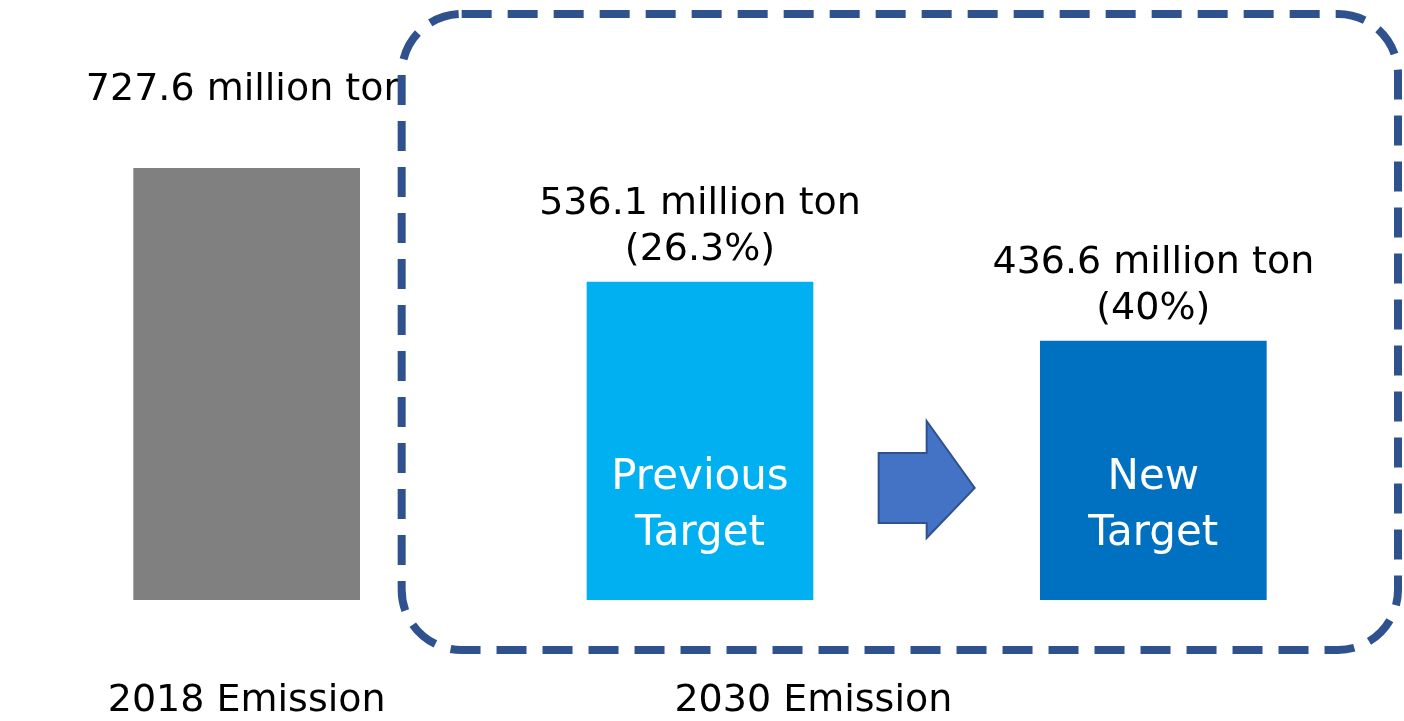 The width and height of the screenshot is (1404, 721). Describe the element at coordinates (700, 200) in the screenshot. I see `data-label: 536.1 million ton` at that location.